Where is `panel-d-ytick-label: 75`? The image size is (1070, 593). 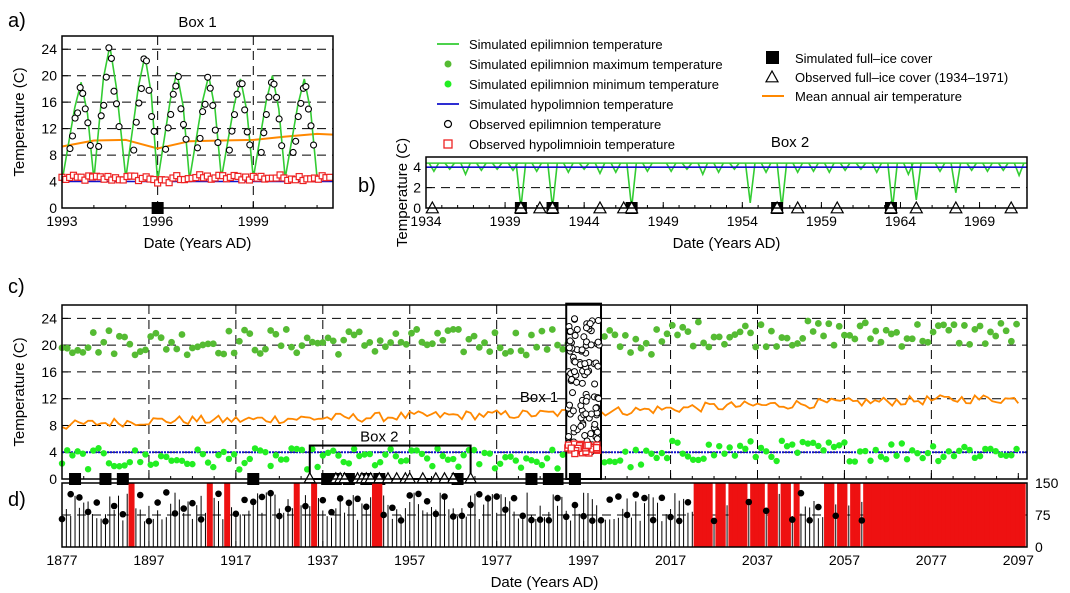
panel-d-ytick-label: 75 is located at coordinates (1043, 515).